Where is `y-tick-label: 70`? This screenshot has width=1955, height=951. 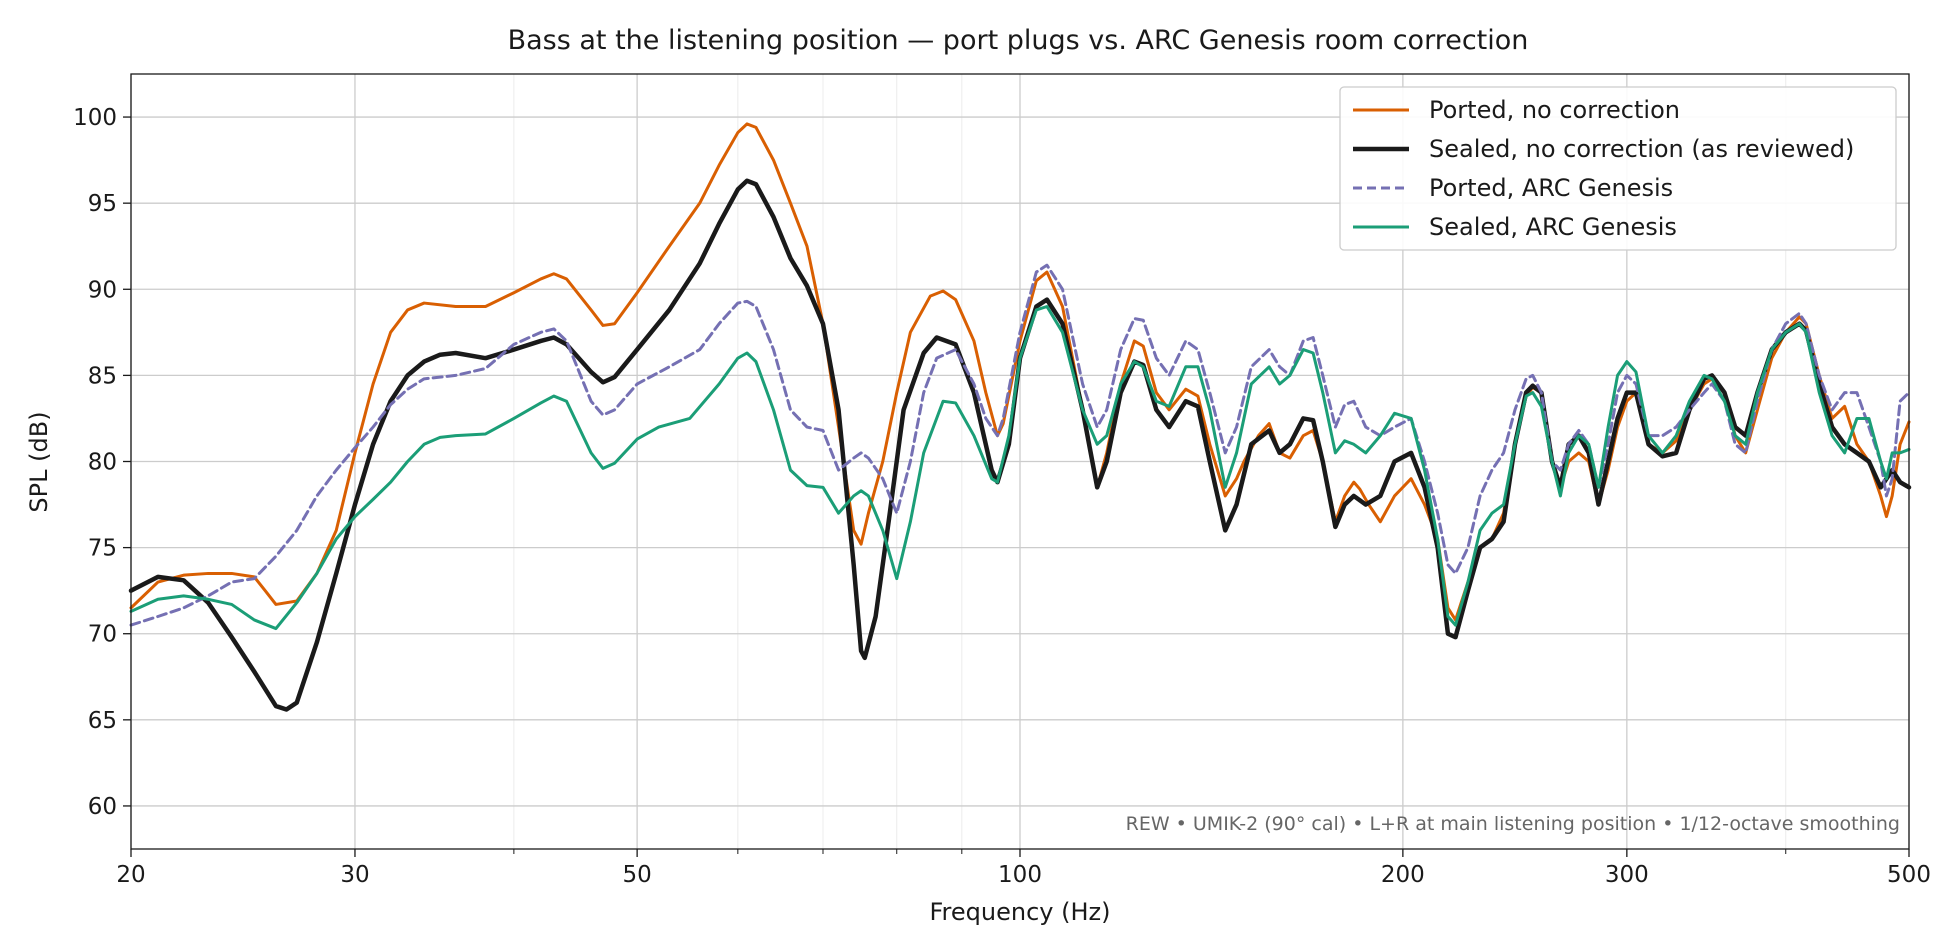
y-tick-label: 70 is located at coordinates (102, 635).